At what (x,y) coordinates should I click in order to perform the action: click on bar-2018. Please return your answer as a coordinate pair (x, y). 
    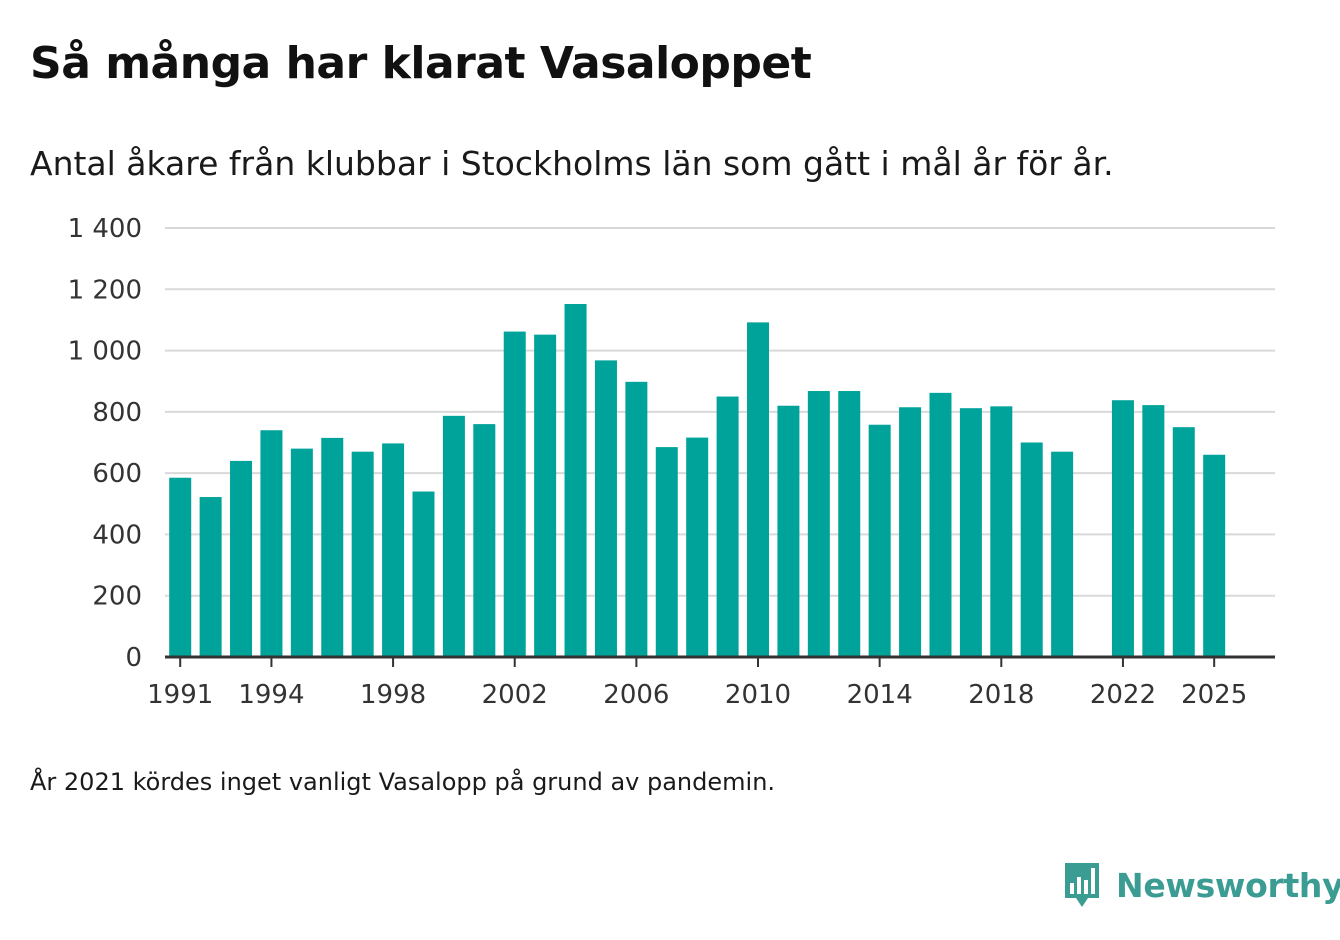
    Looking at the image, I should click on (1001, 531).